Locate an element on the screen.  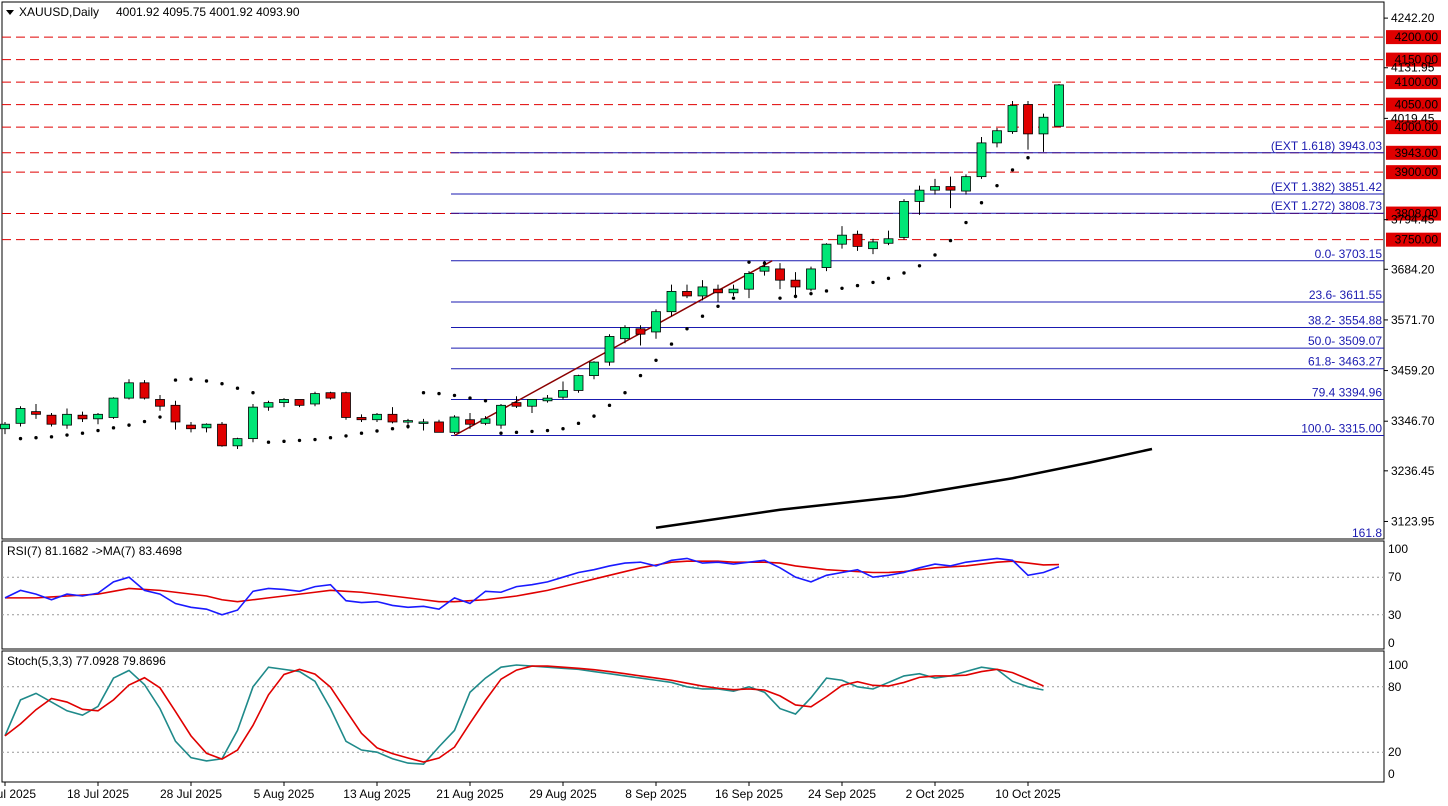
time-tick-label: 13 Aug 2025 is located at coordinates (377, 794).